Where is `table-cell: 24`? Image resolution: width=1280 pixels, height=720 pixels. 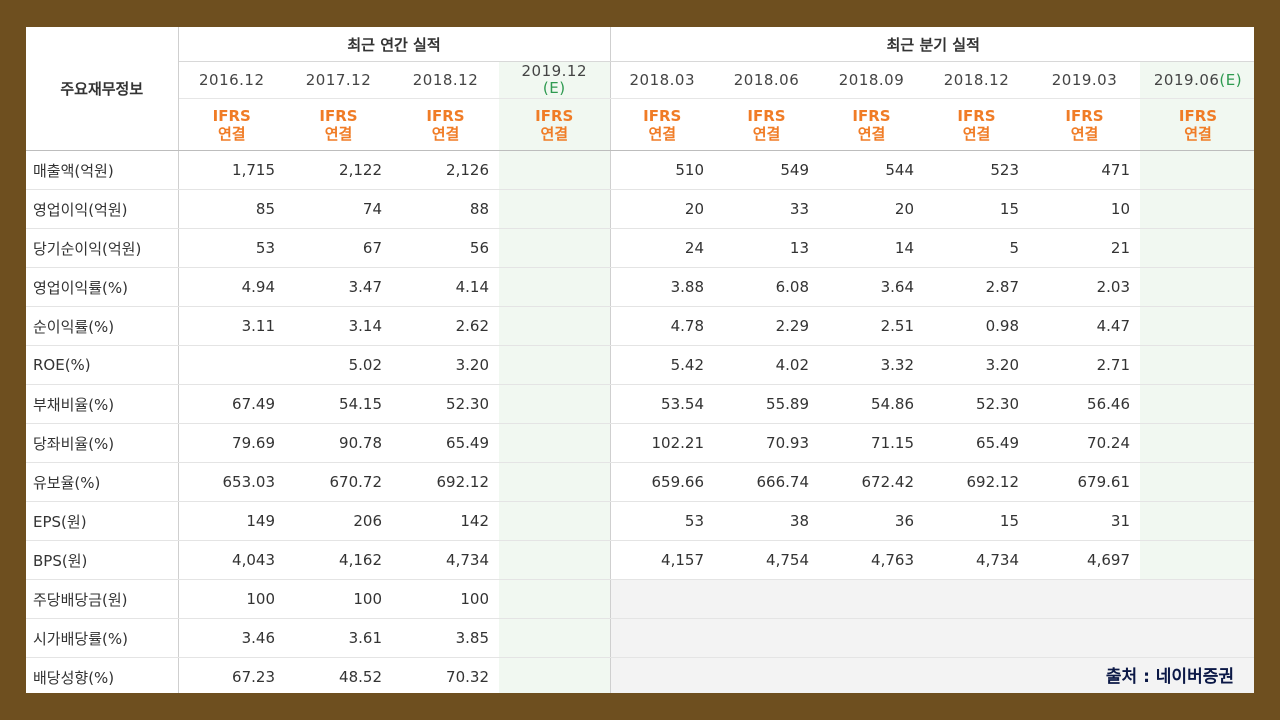
table-cell: 24 is located at coordinates (662, 248).